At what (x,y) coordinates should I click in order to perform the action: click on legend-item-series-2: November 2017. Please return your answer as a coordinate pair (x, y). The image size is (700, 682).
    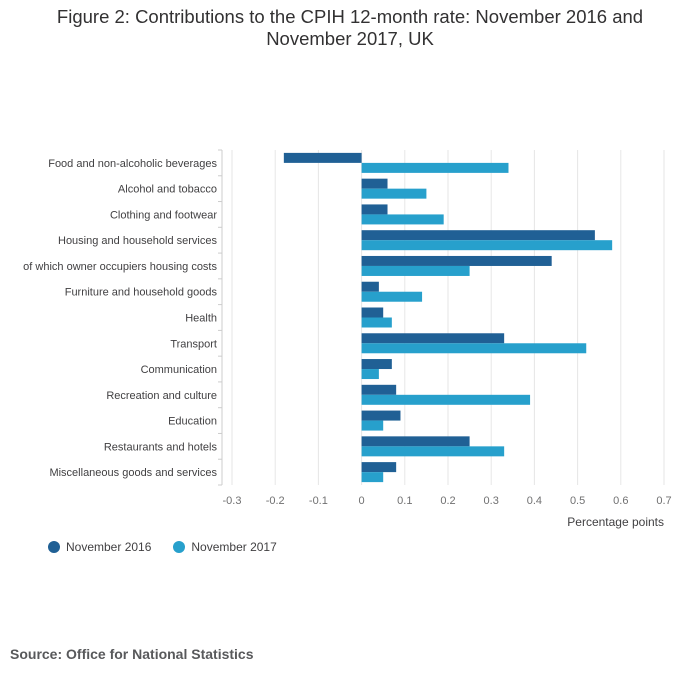
    Looking at the image, I should click on (225, 547).